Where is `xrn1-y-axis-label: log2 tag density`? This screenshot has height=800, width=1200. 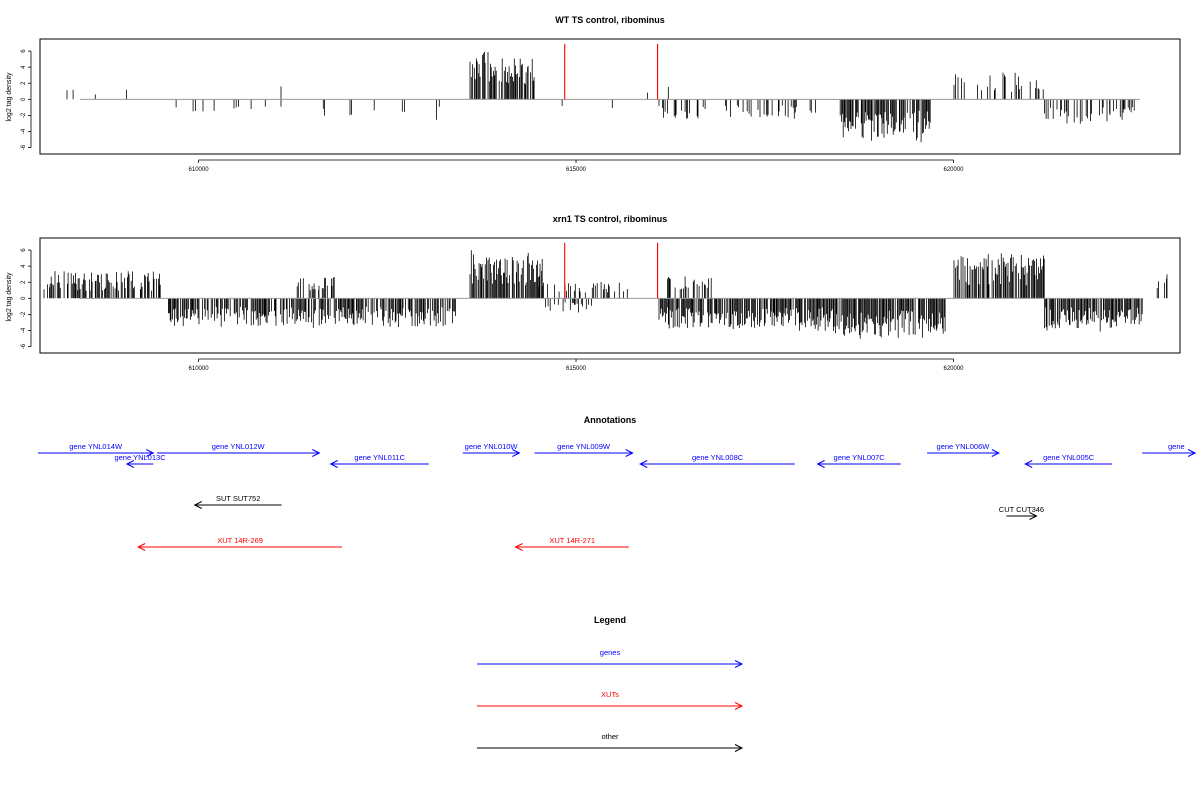 xrn1-y-axis-label: log2 tag density is located at coordinates (9, 297).